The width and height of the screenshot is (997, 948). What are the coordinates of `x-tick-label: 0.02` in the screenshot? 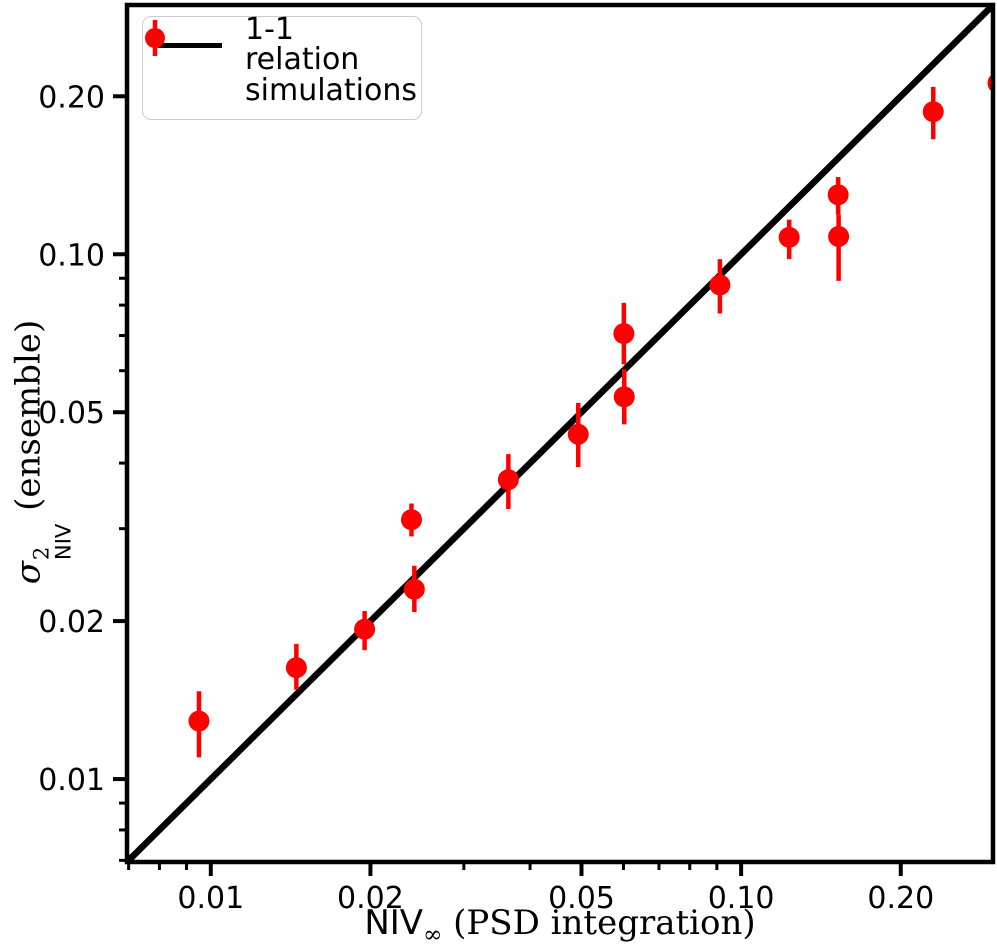 It's located at (370, 898).